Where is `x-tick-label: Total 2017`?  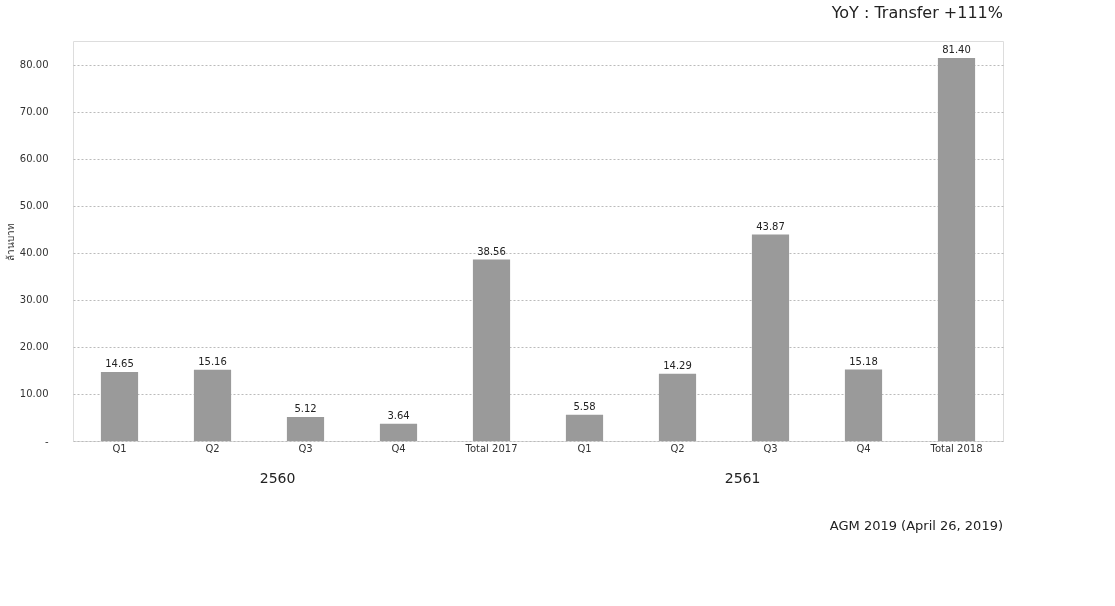 x-tick-label: Total 2017 is located at coordinates (491, 448).